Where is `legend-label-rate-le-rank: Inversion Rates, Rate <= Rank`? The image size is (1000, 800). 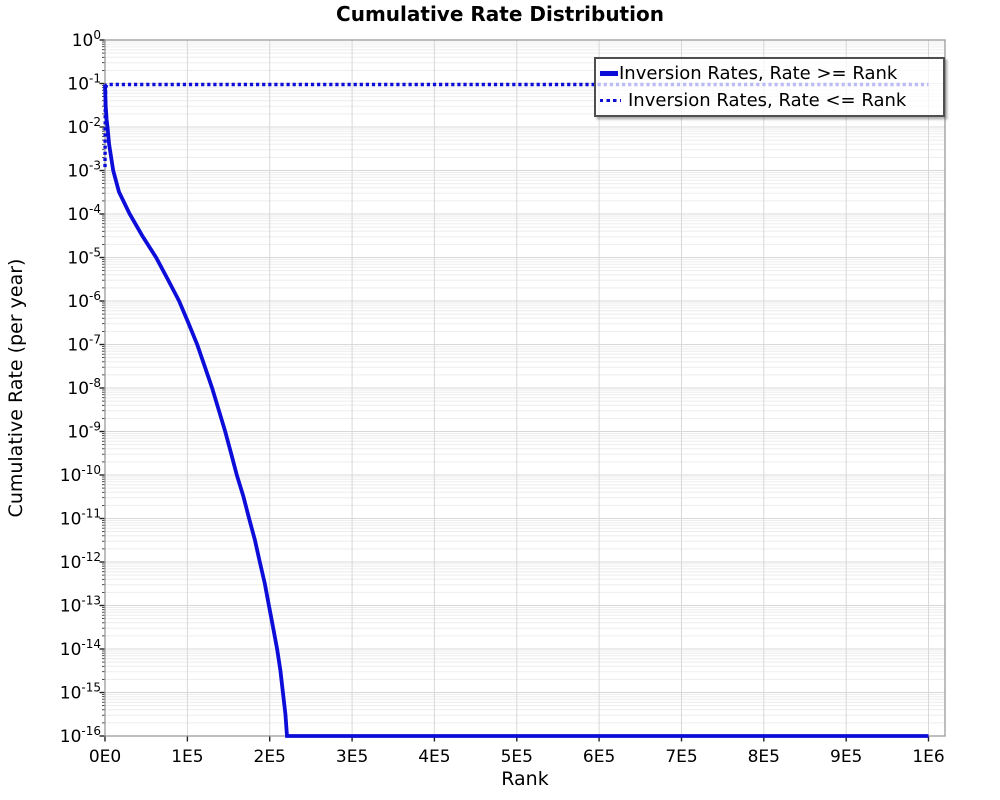
legend-label-rate-le-rank: Inversion Rates, Rate <= Rank is located at coordinates (767, 100).